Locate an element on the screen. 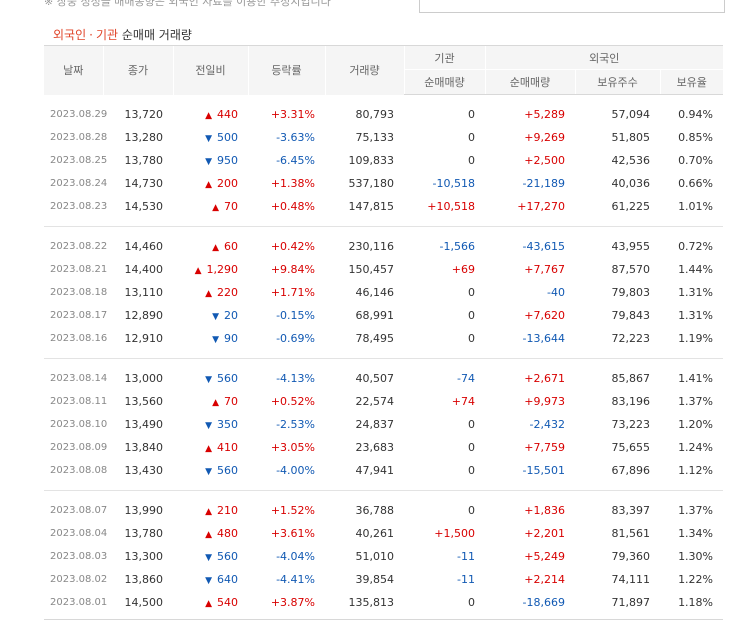 The width and height of the screenshot is (731, 628). cell-rate: +3.61% is located at coordinates (292, 533).